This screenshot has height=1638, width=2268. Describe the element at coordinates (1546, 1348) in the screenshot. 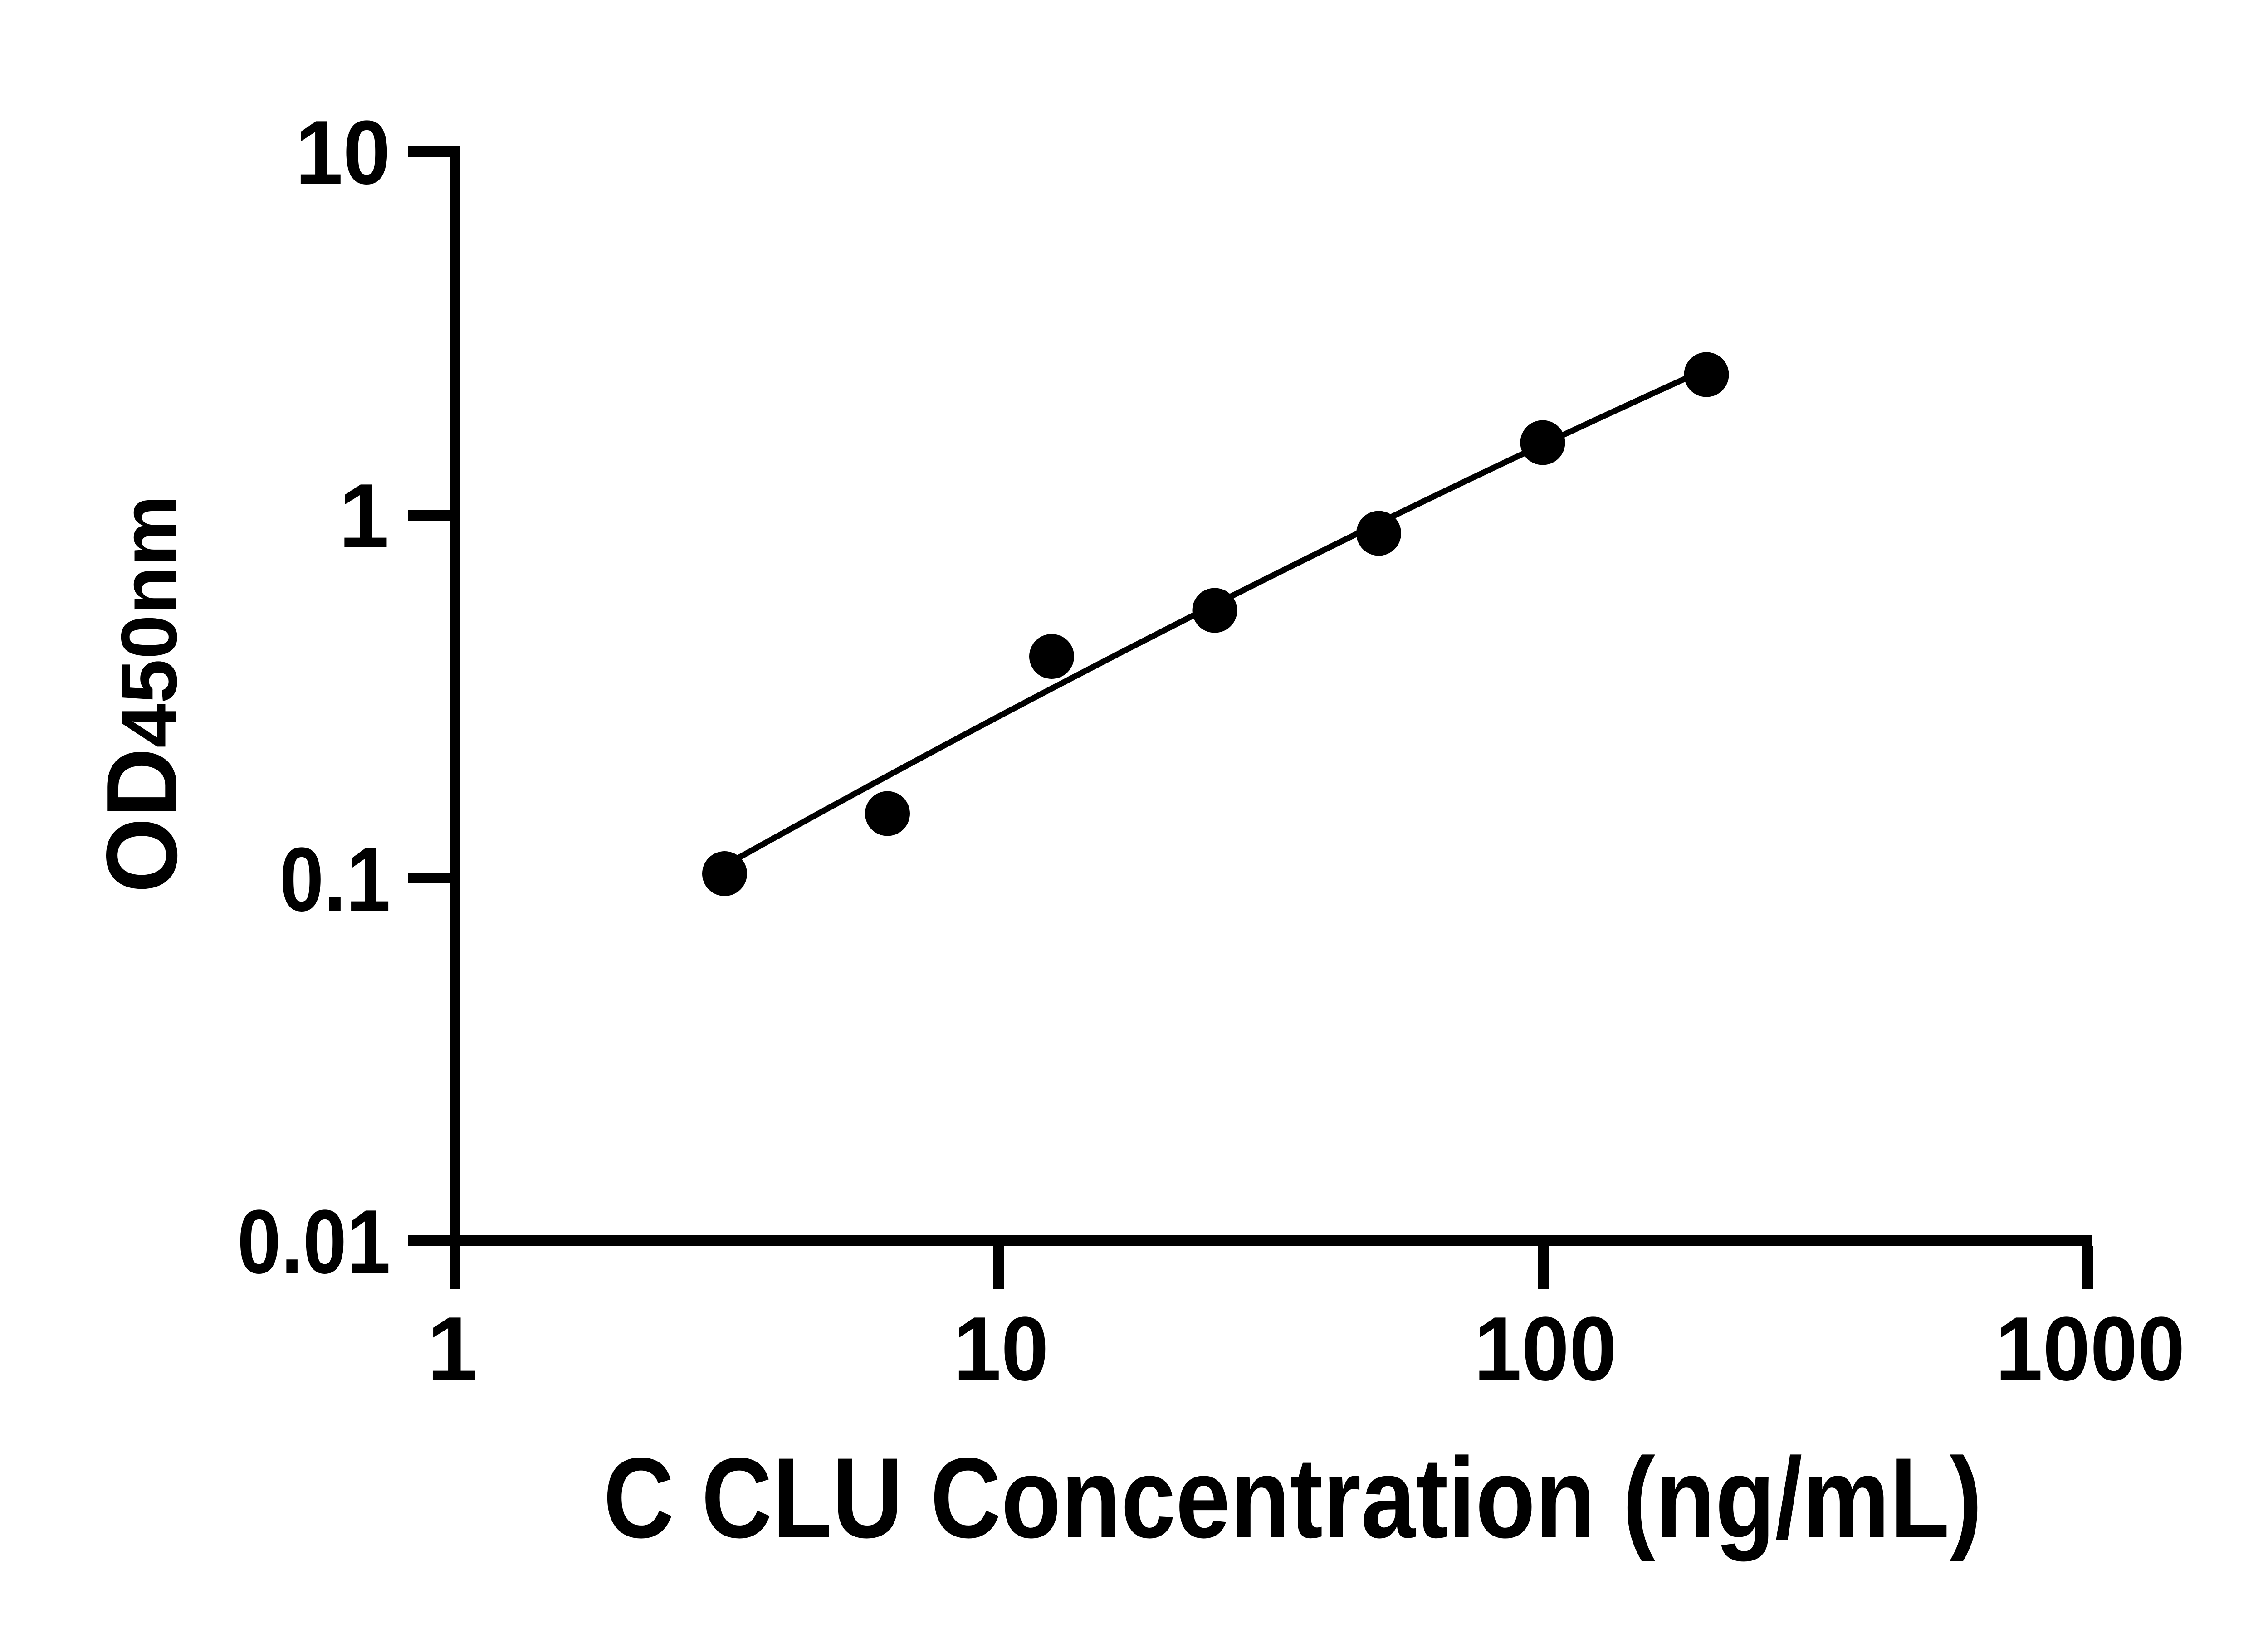

I see `svg-text: 100` at that location.